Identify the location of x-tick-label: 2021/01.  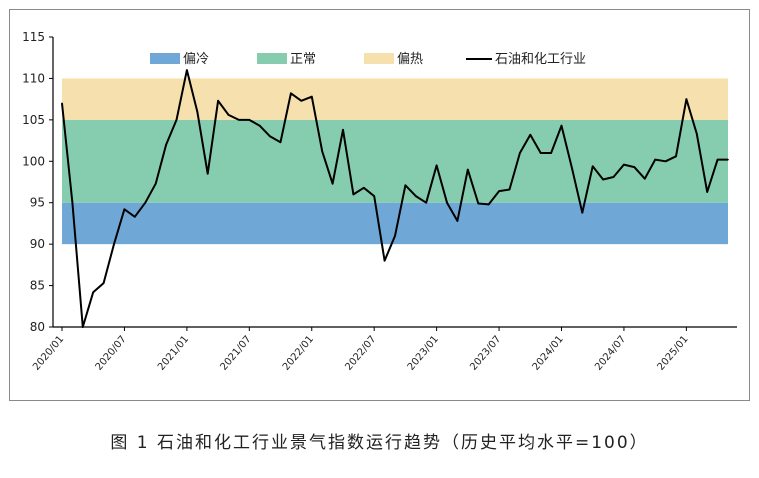
(173, 353).